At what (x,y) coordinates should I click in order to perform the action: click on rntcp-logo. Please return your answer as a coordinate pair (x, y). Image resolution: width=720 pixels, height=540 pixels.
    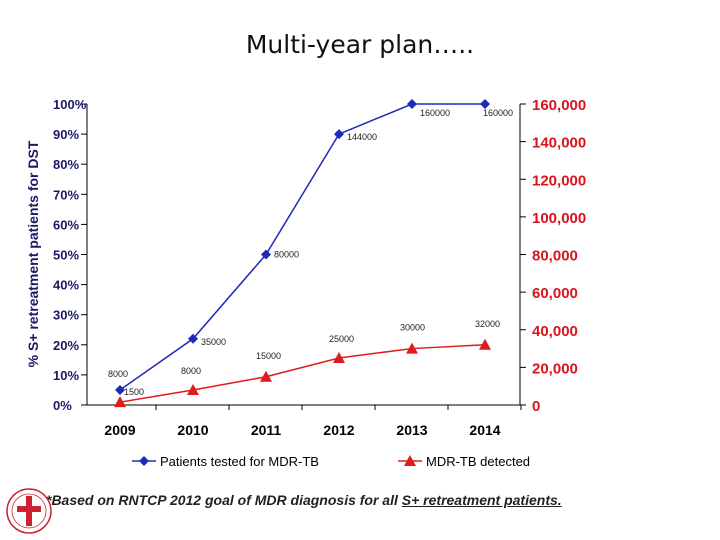
    Looking at the image, I should click on (29, 511).